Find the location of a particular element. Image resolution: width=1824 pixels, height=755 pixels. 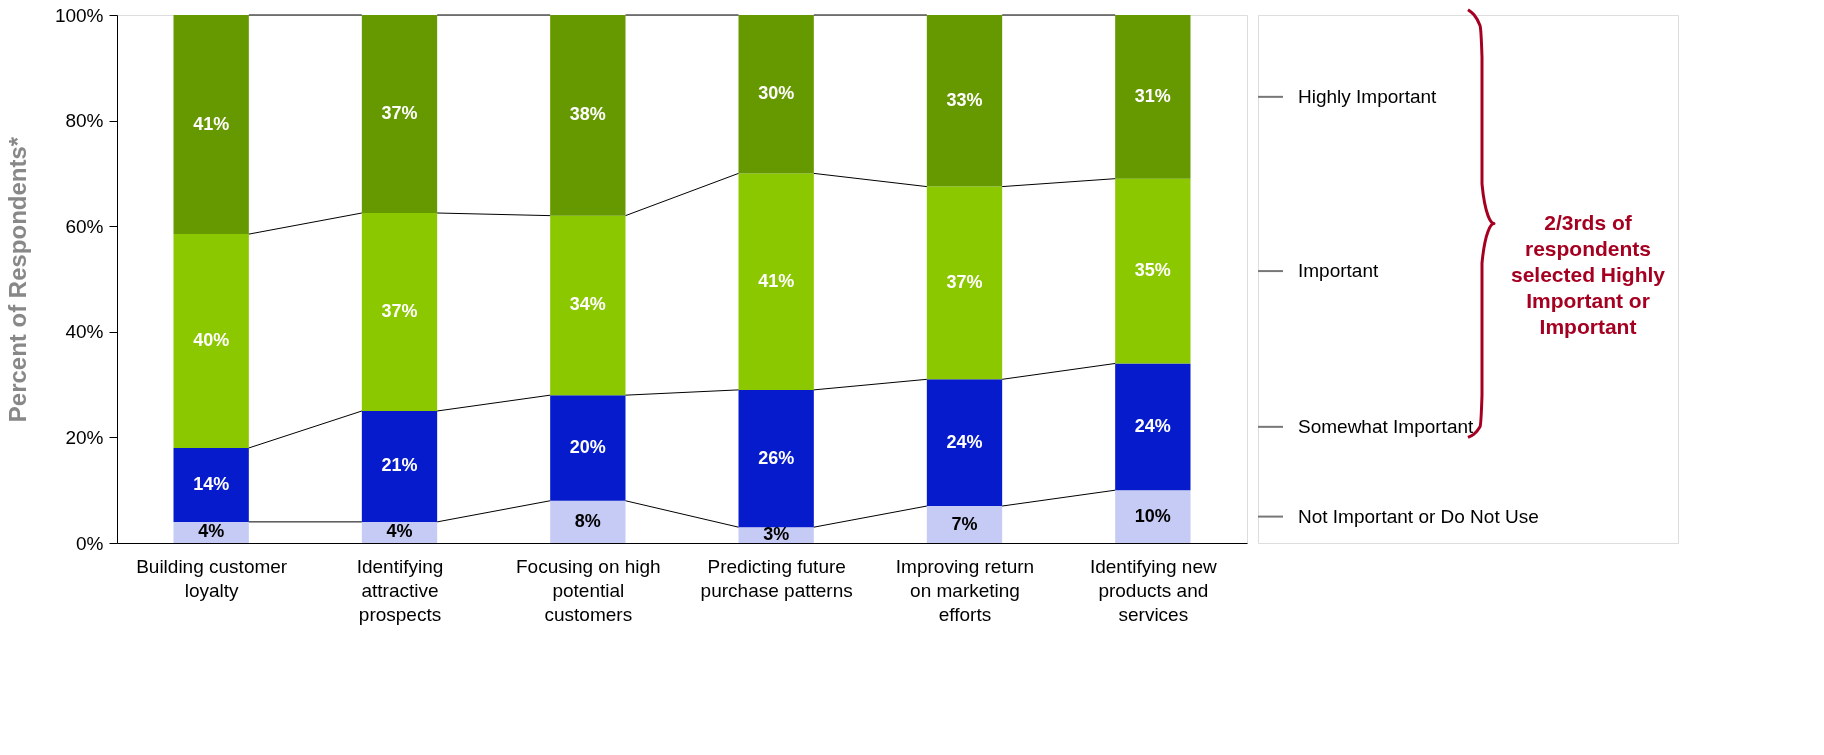

y-tick-label: 60% is located at coordinates (84, 226).